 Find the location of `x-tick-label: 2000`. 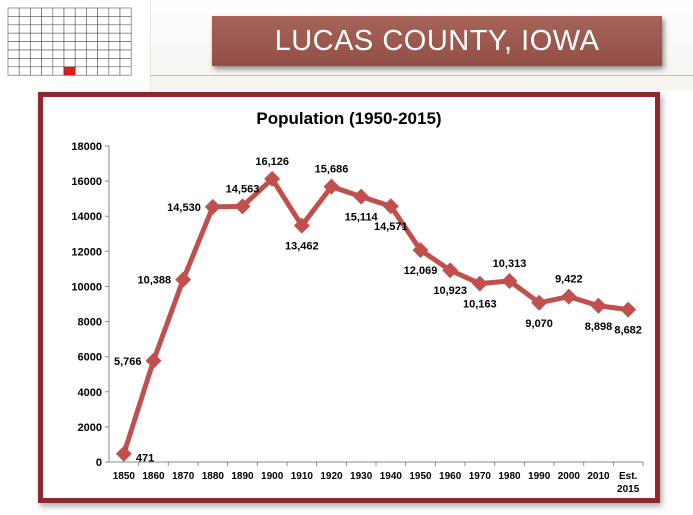

x-tick-label: 2000 is located at coordinates (569, 476).